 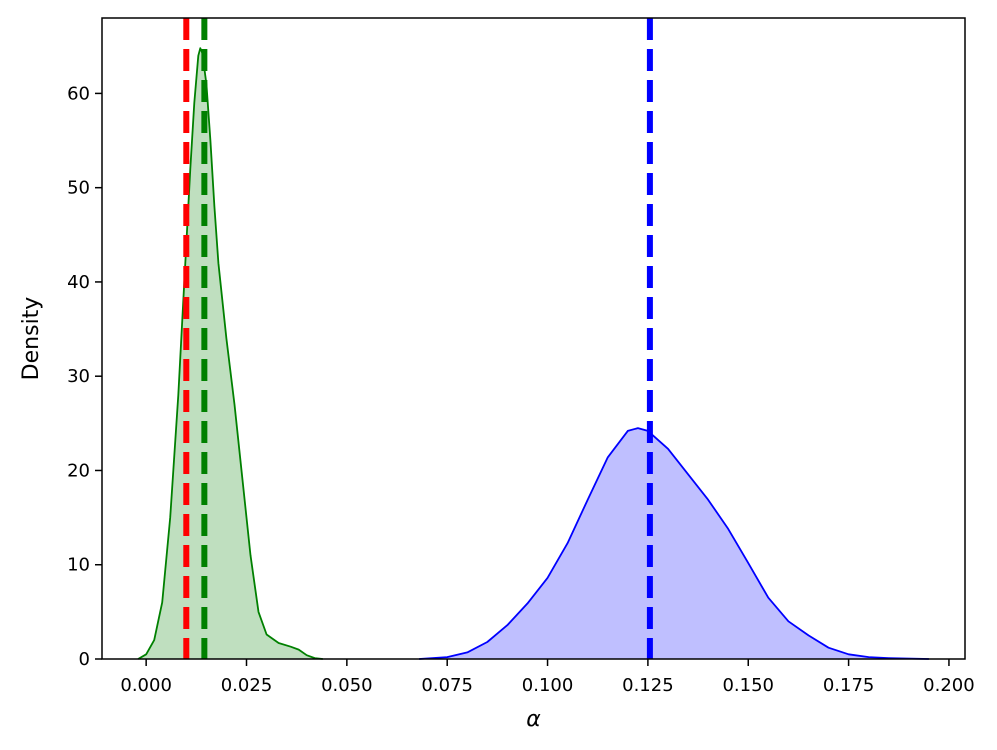 What do you see at coordinates (78, 93) in the screenshot?
I see `y-tick-label: 60` at bounding box center [78, 93].